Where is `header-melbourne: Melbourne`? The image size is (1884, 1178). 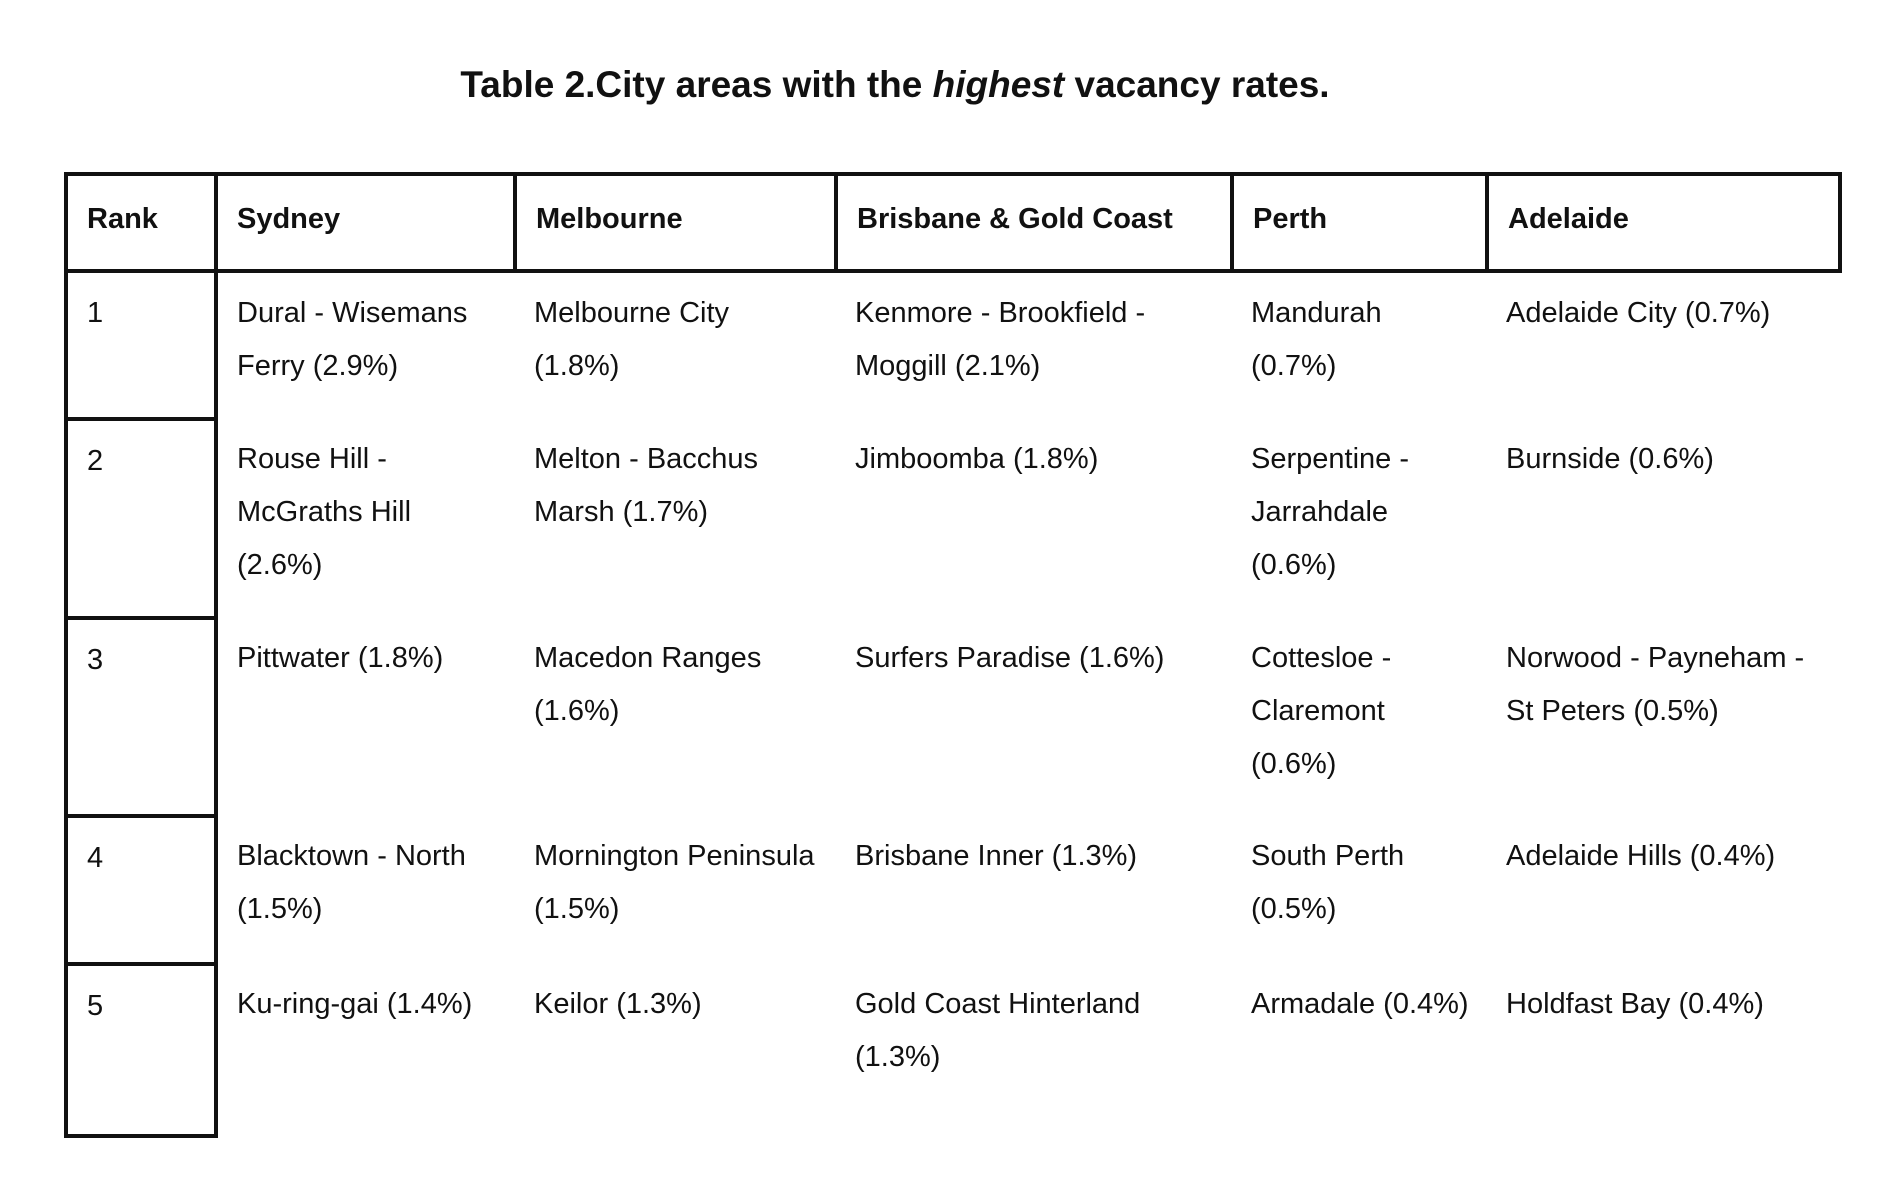
header-melbourne: Melbourne is located at coordinates (675, 222).